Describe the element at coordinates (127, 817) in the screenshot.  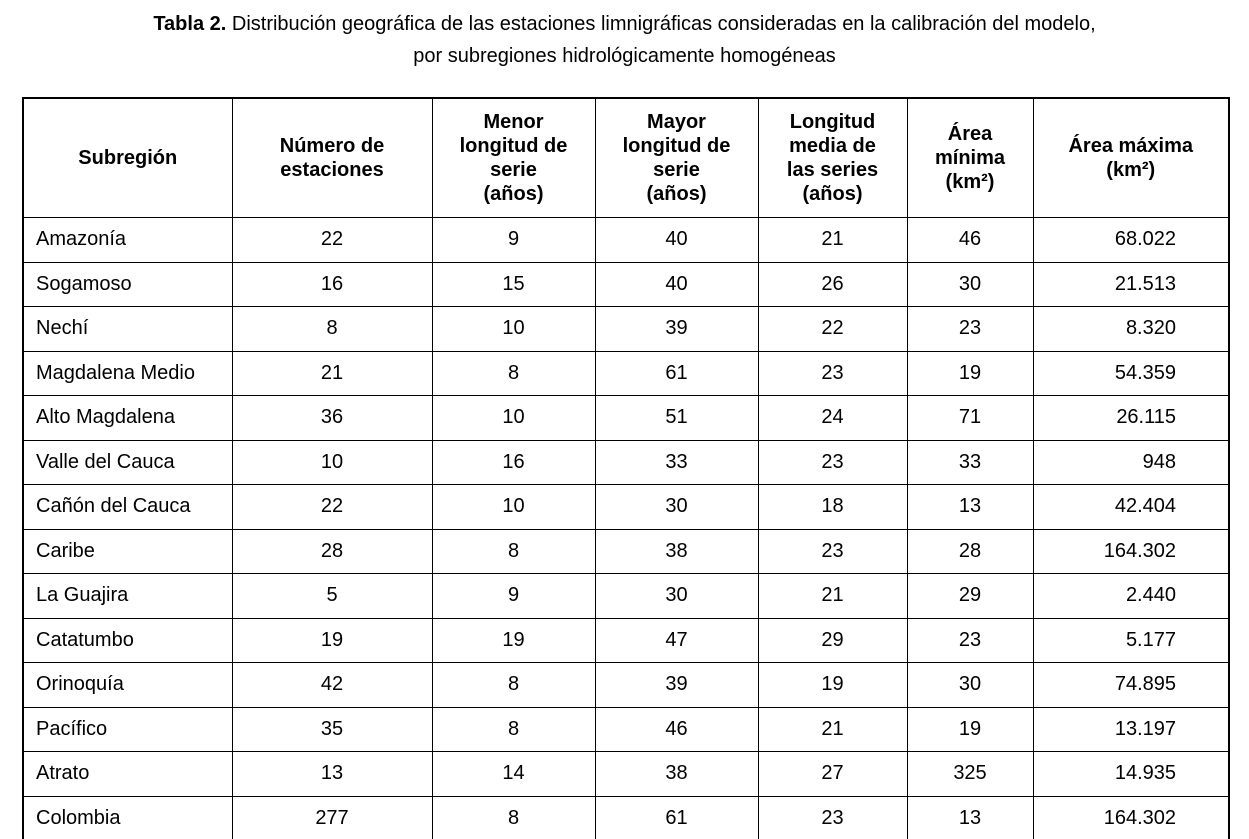
I see `cell-subregion: Colombia` at that location.